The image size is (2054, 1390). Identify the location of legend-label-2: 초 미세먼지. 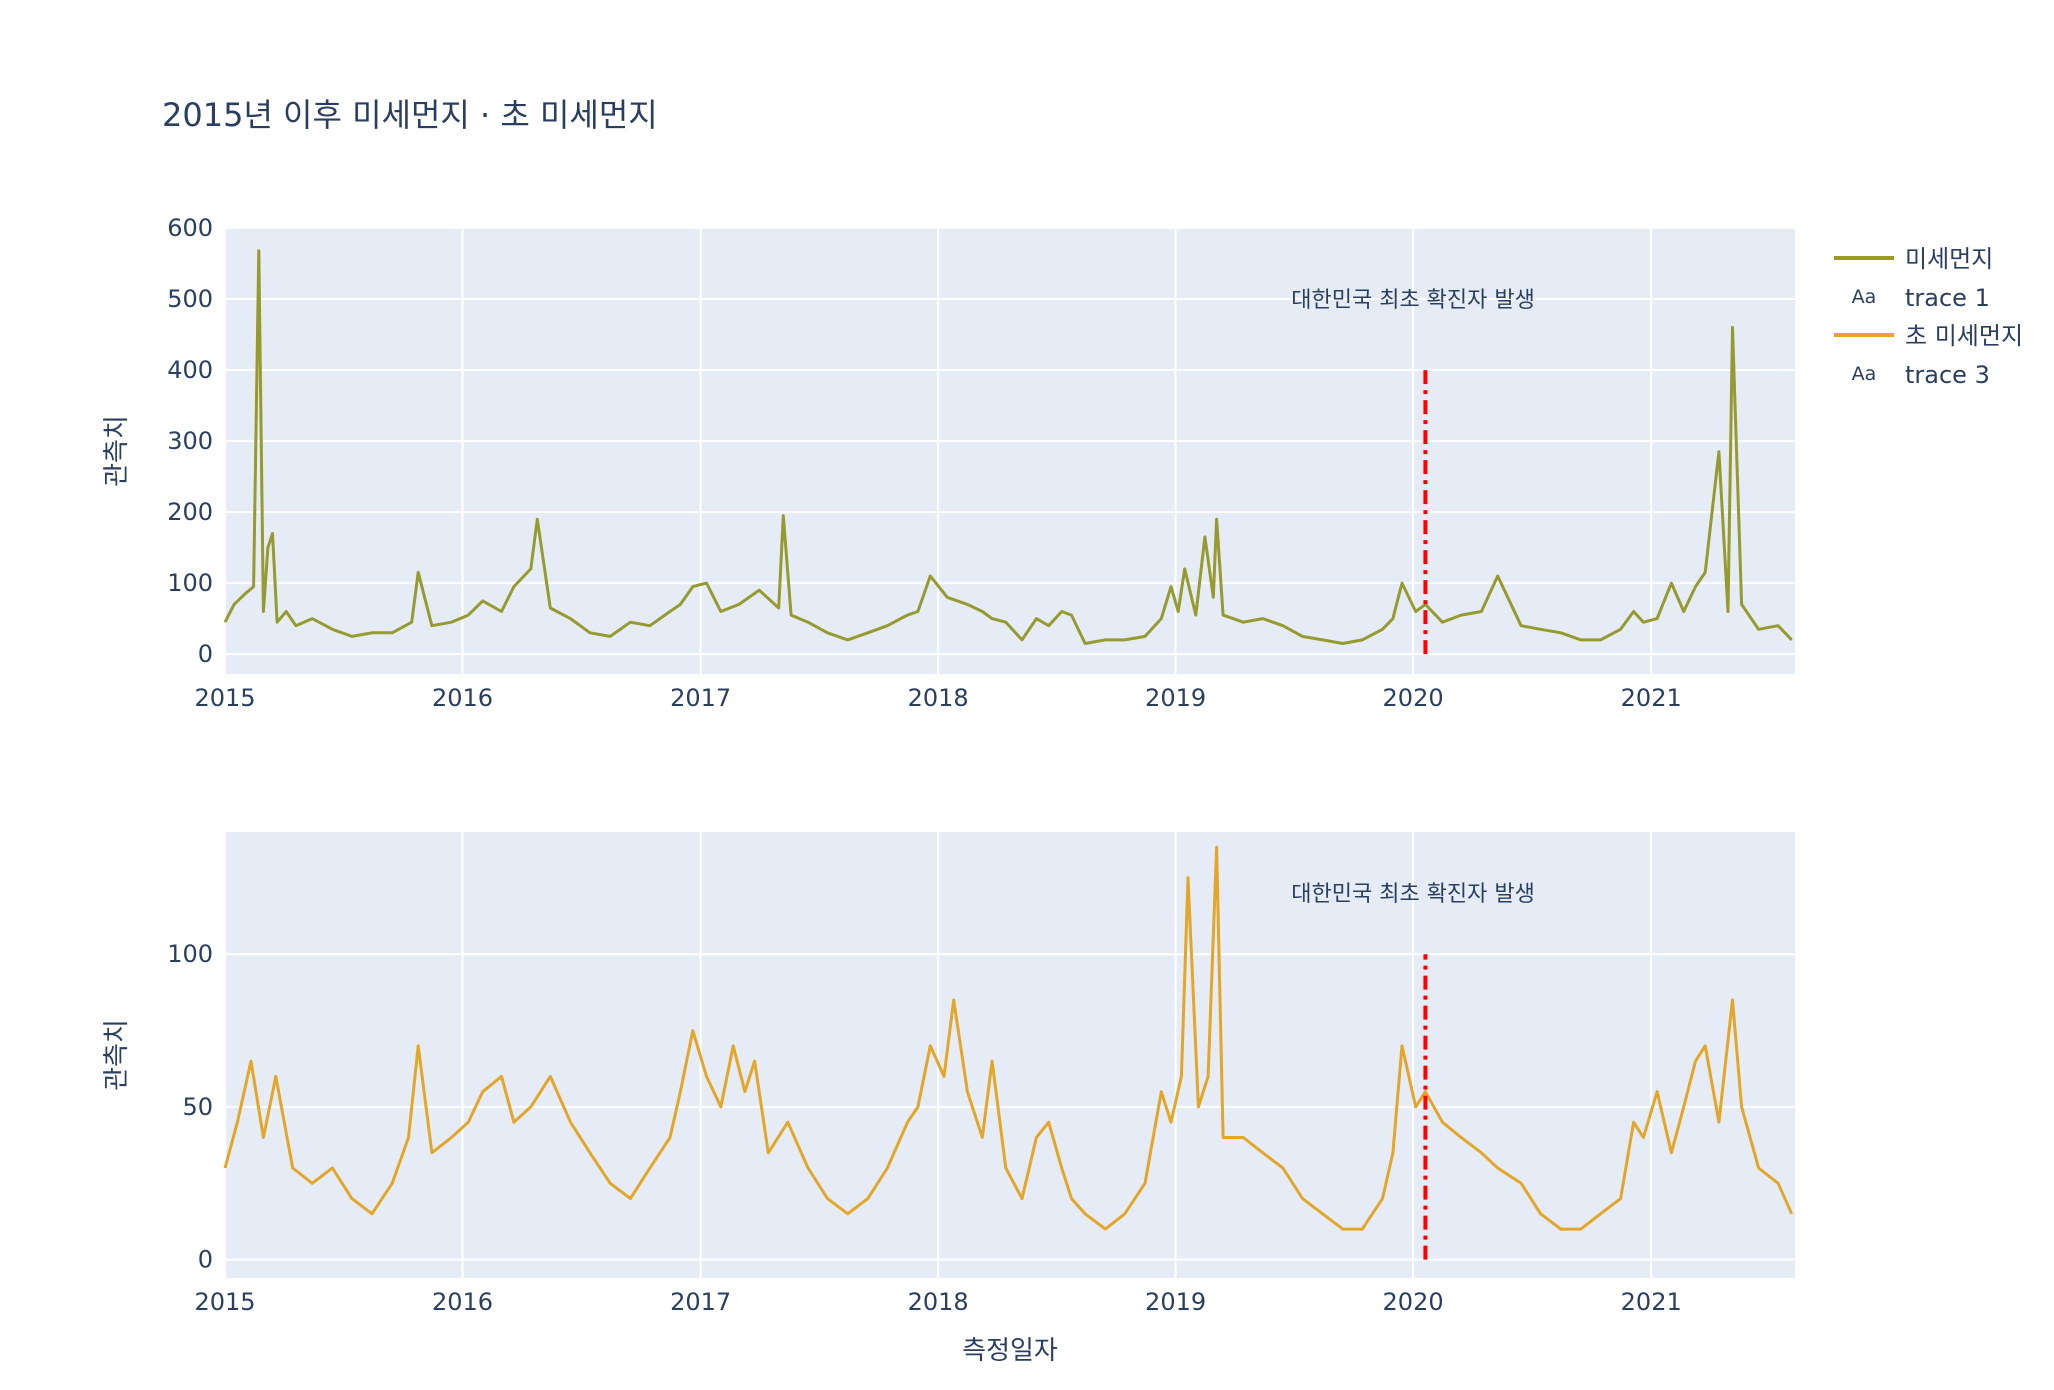
(1964, 336).